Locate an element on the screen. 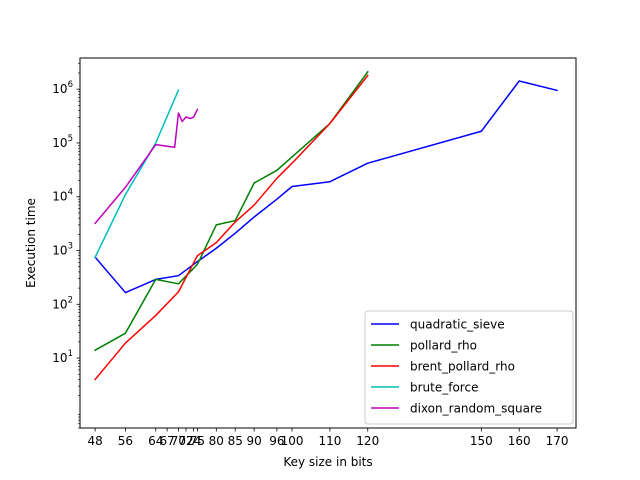  y-tick-label: 10³ is located at coordinates (62, 249).